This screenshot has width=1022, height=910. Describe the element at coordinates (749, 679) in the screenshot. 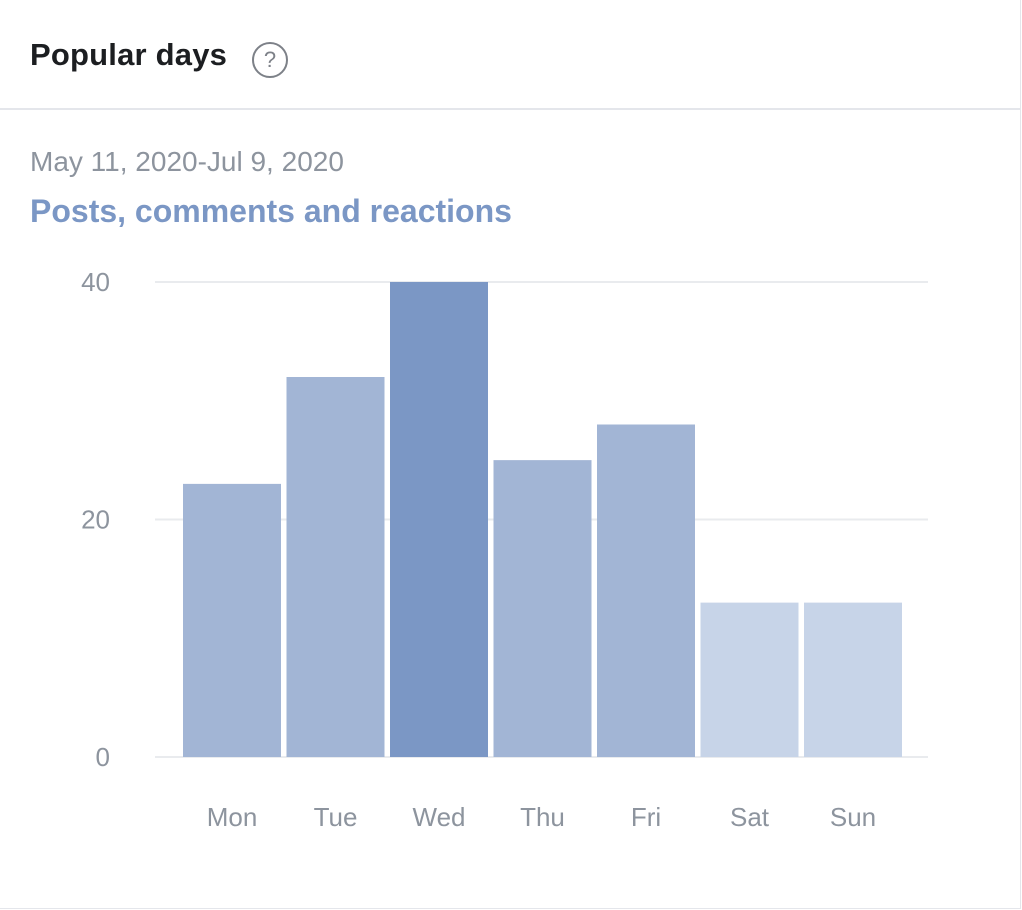

I see `bar-sat` at that location.